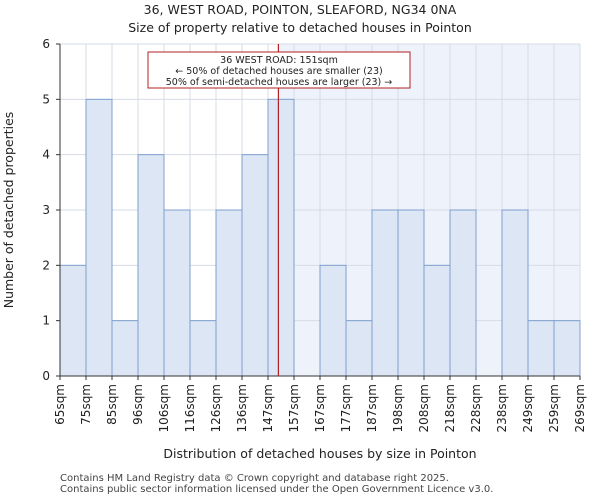 Image resolution: width=600 pixels, height=500 pixels. I want to click on x-tick-label: 96sqm, so click(138, 404).